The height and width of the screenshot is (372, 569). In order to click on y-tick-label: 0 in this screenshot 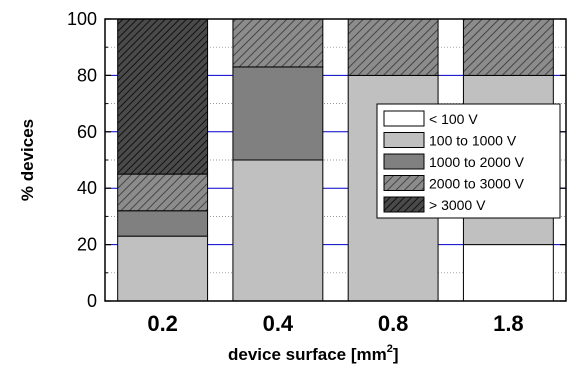, I will do `click(92, 301)`.